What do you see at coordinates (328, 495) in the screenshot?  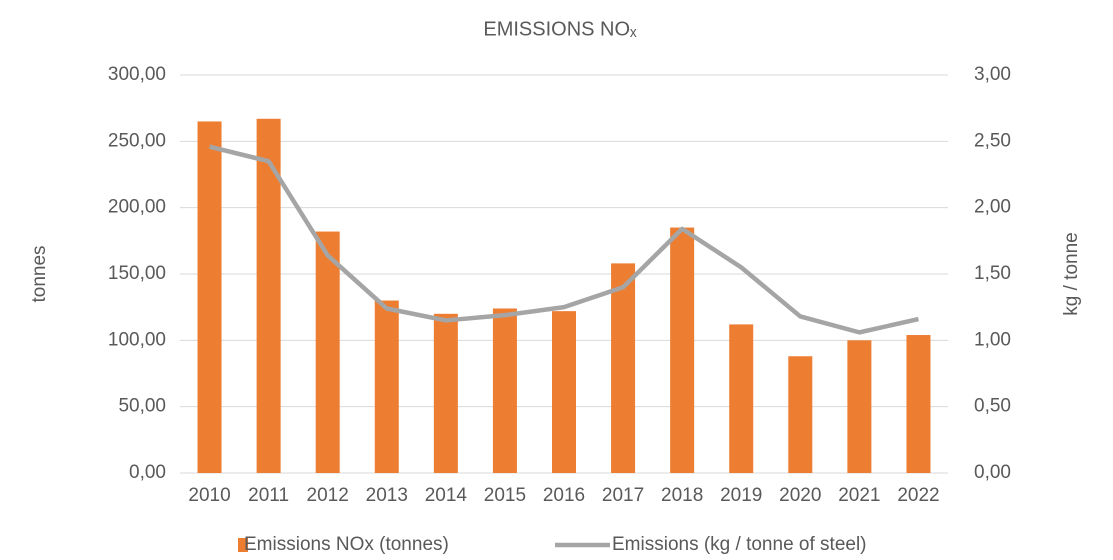 I see `x-tick-label: 2012` at bounding box center [328, 495].